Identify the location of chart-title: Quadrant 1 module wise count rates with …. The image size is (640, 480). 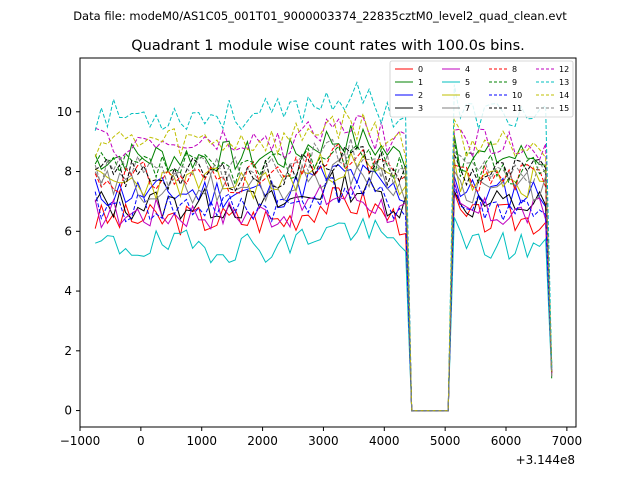
(328, 46).